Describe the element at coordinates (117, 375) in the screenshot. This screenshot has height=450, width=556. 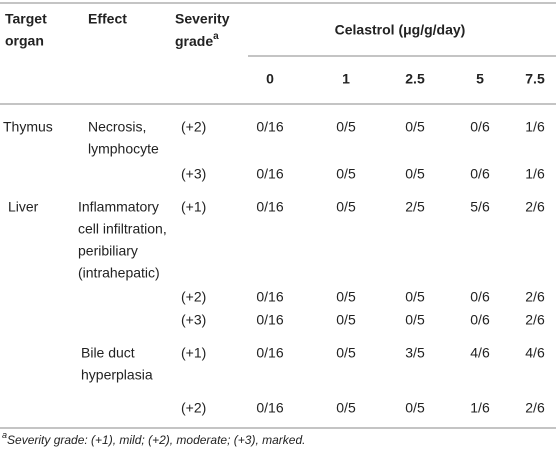
I see `effect-cell: hyperplasia` at that location.